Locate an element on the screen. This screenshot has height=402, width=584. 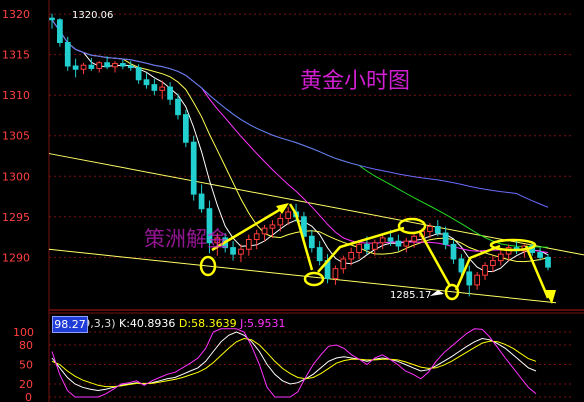
high-price-label: 1320.06 is located at coordinates (92, 15).